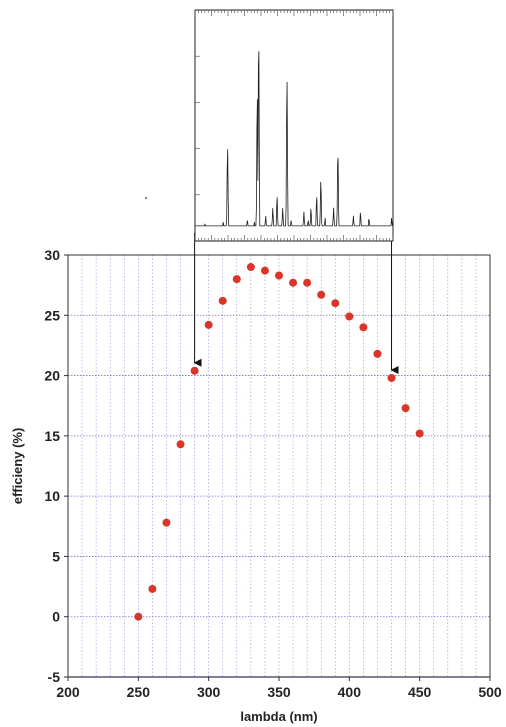  Describe the element at coordinates (52, 315) in the screenshot. I see `y-tick-label: 25` at that location.